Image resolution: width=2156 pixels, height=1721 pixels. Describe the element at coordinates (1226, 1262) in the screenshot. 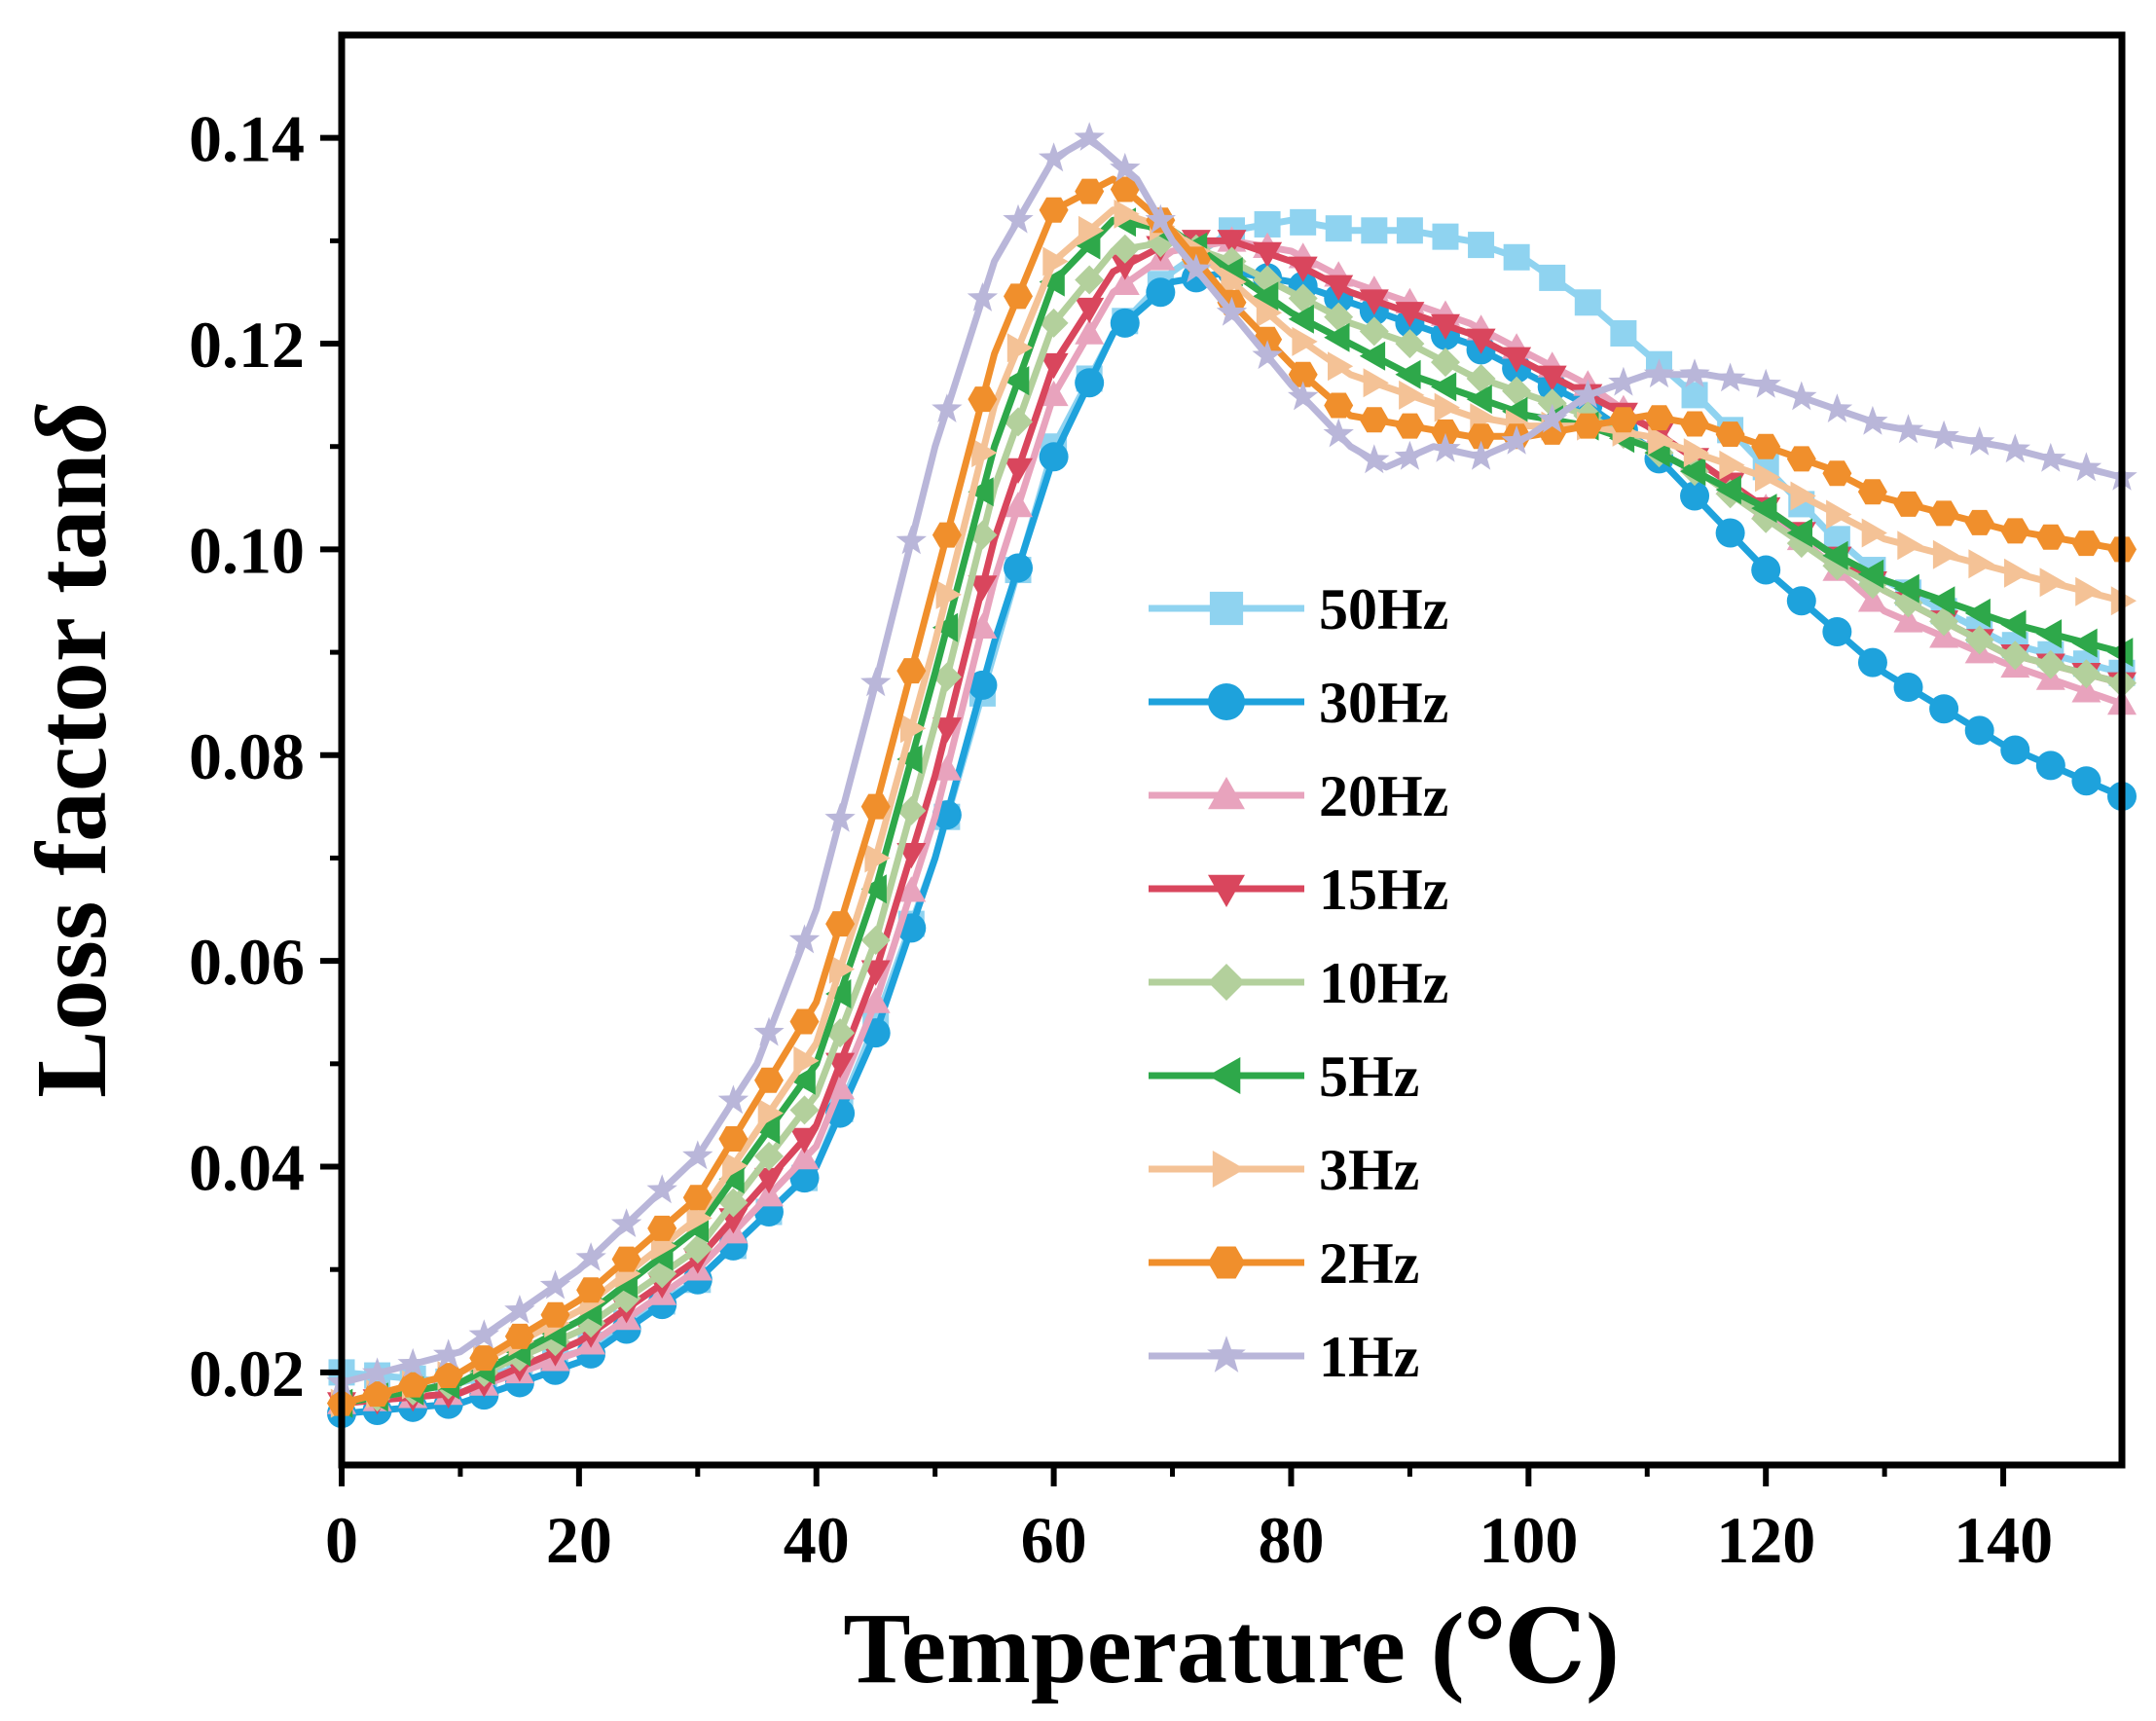

I see `legend-marker-2hz` at that location.